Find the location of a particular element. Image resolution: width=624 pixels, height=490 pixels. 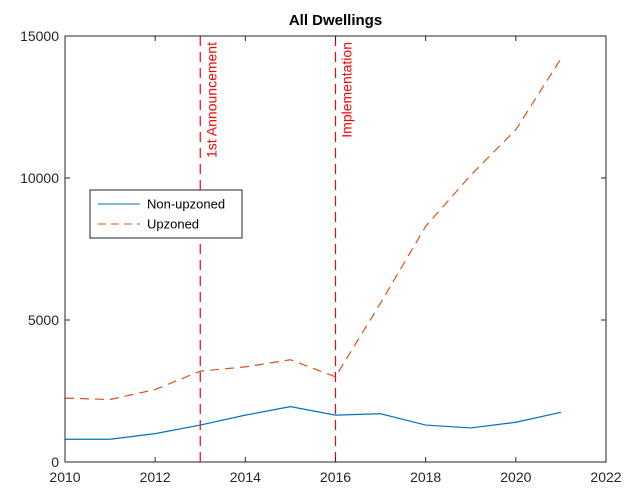

y-tick-label: 10000 is located at coordinates (39, 178).